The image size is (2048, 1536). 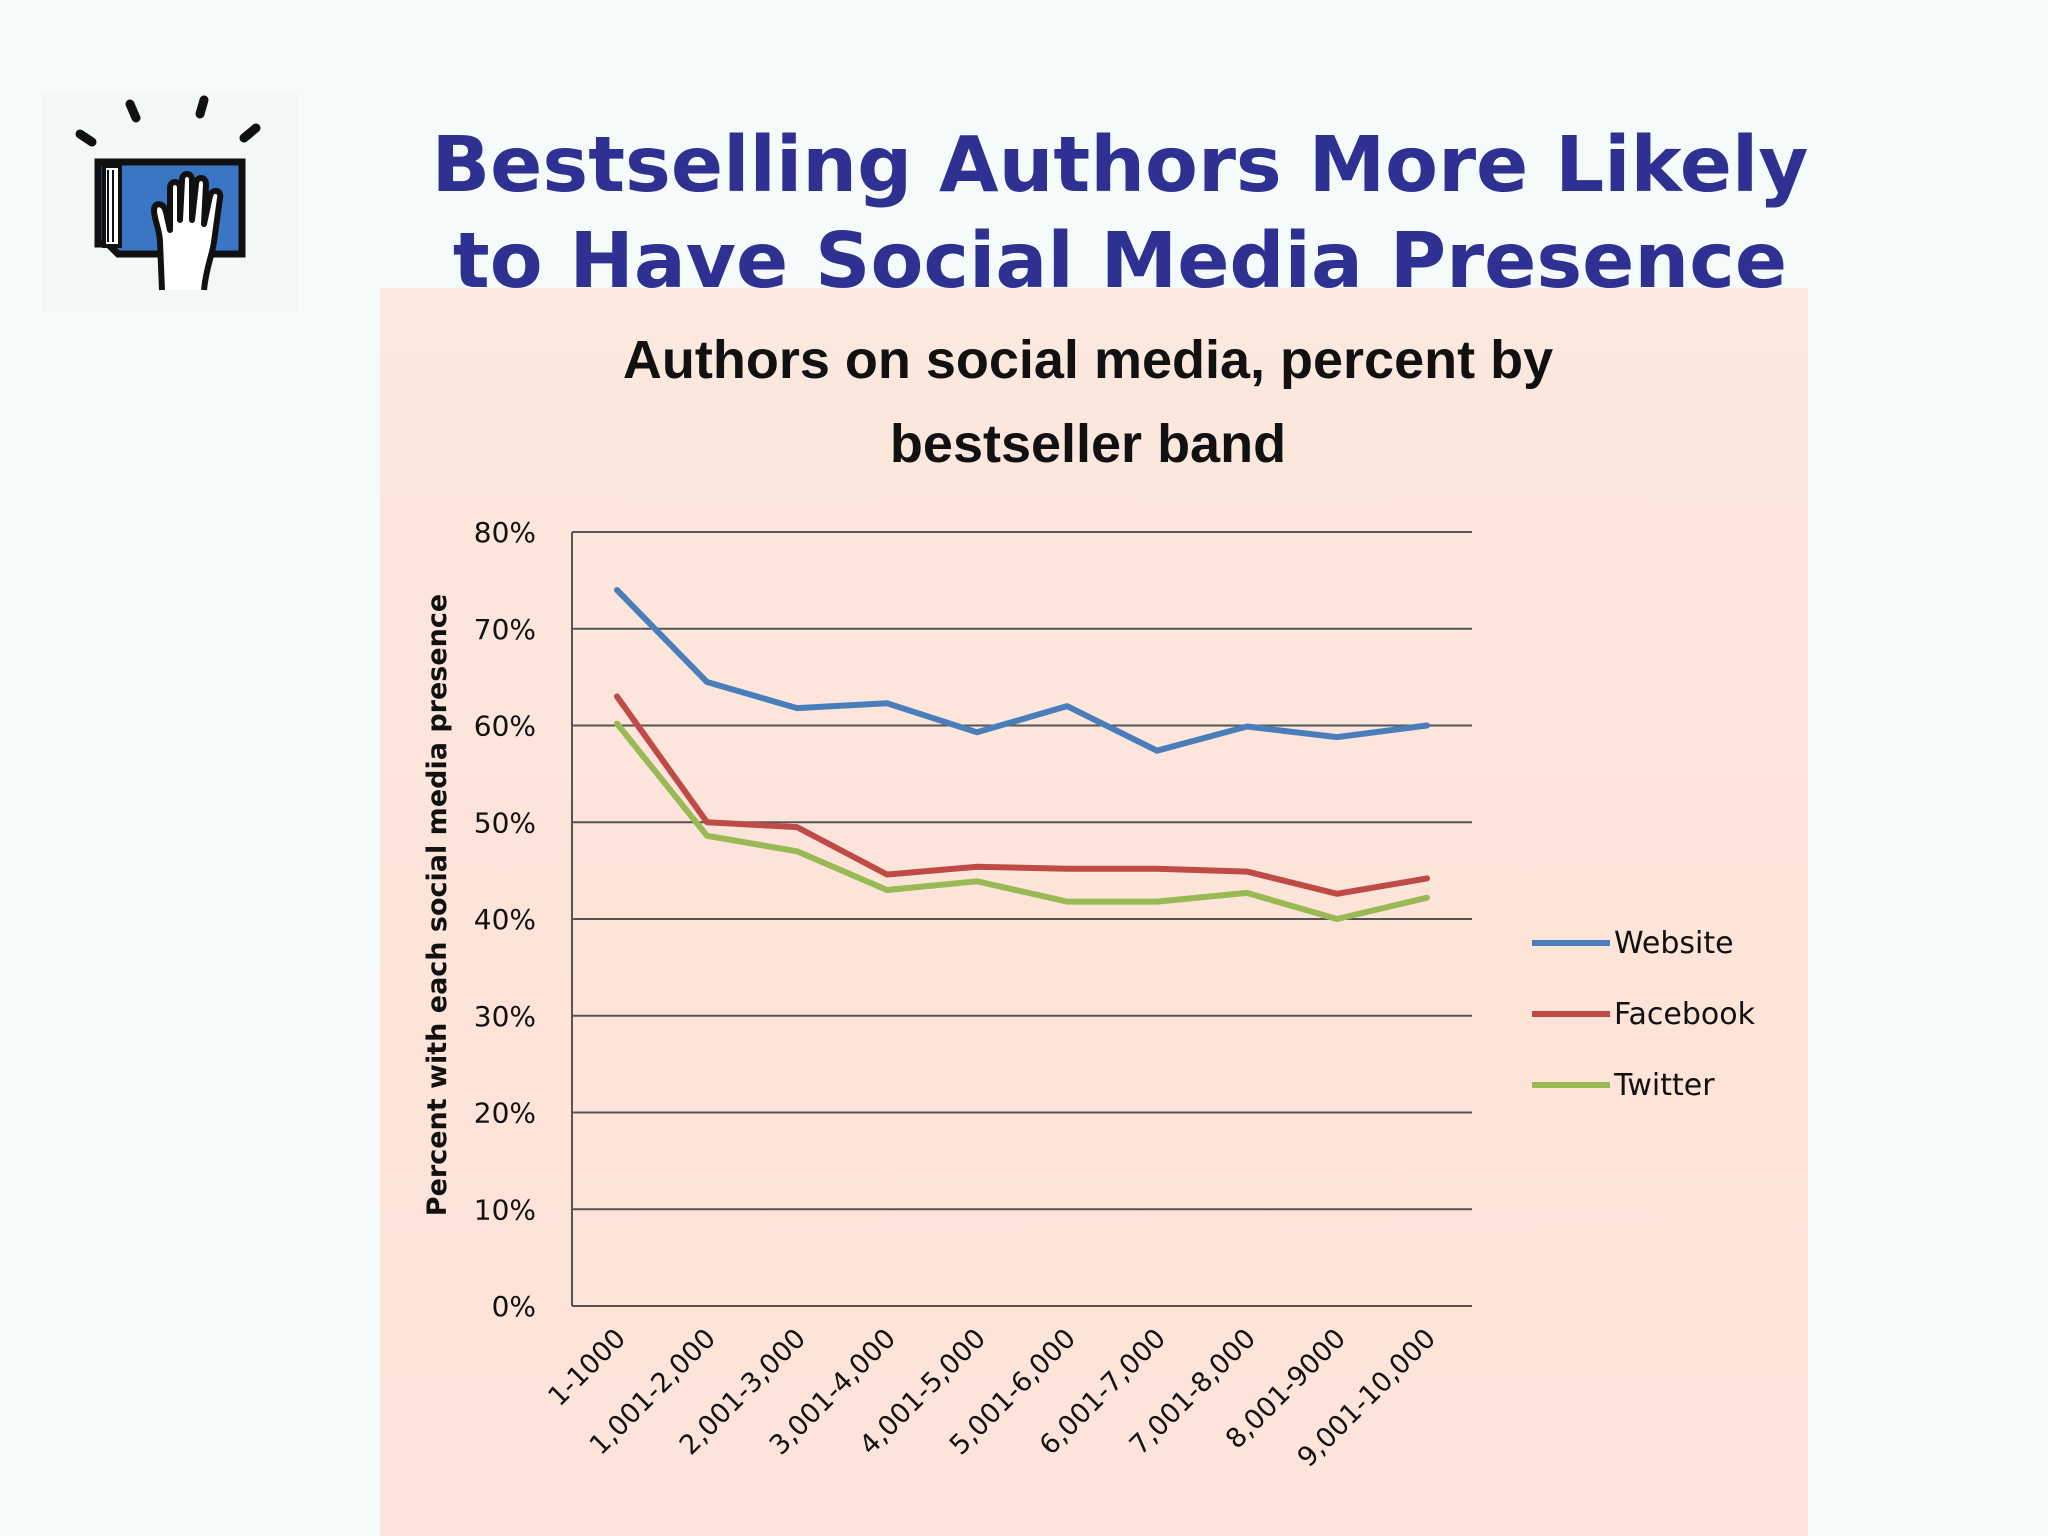 What do you see at coordinates (514, 1306) in the screenshot?
I see `y-tick-label: 0%` at bounding box center [514, 1306].